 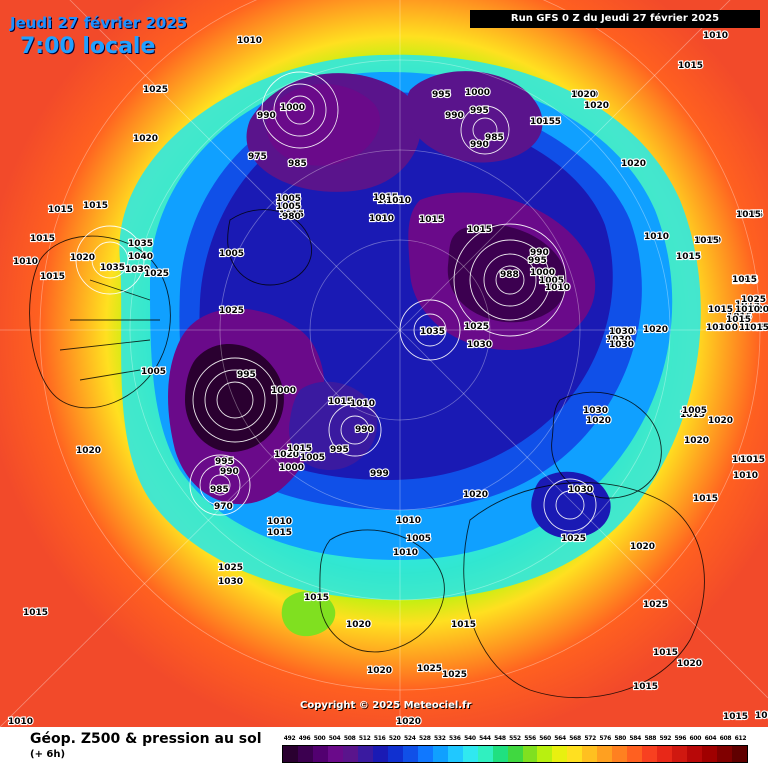 What do you see at coordinates (319, 738) in the screenshot?
I see `scale-label: 500` at bounding box center [319, 738].